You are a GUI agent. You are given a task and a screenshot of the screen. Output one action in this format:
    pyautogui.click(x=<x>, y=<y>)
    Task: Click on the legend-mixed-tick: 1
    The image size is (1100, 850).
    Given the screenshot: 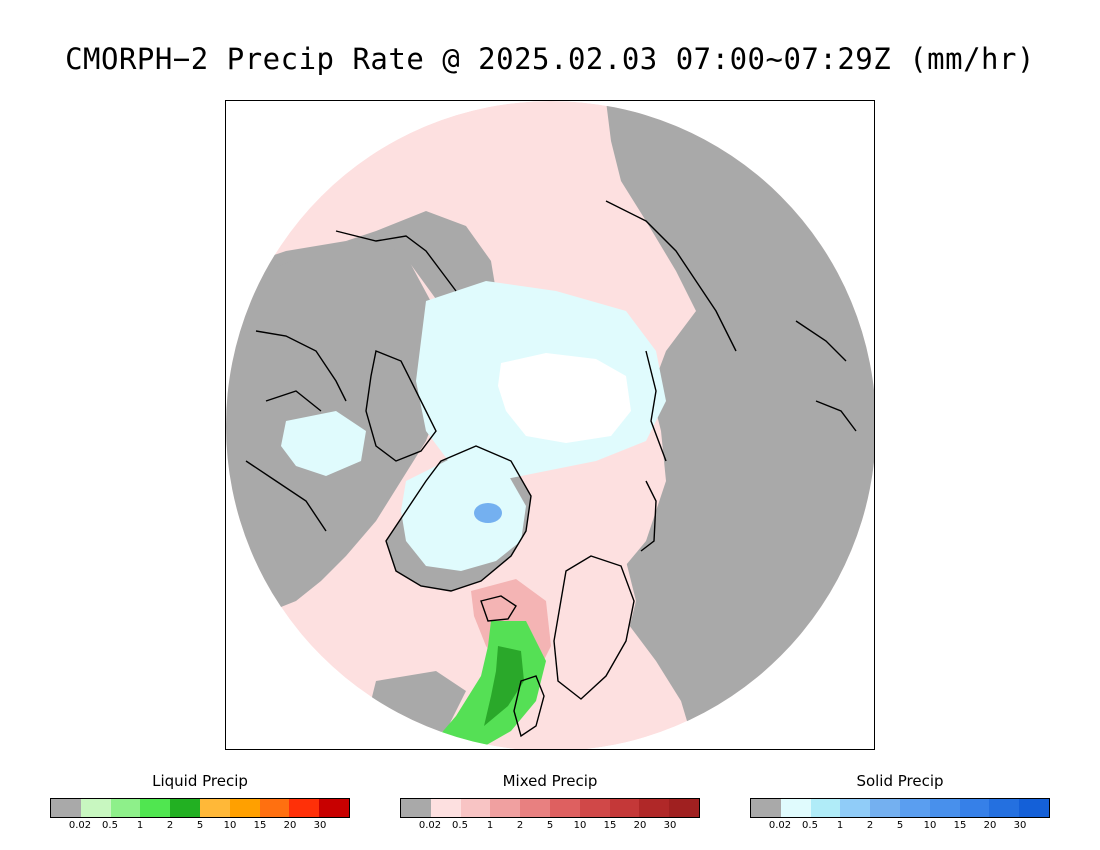 What is the action you would take?
    pyautogui.click(x=490, y=825)
    